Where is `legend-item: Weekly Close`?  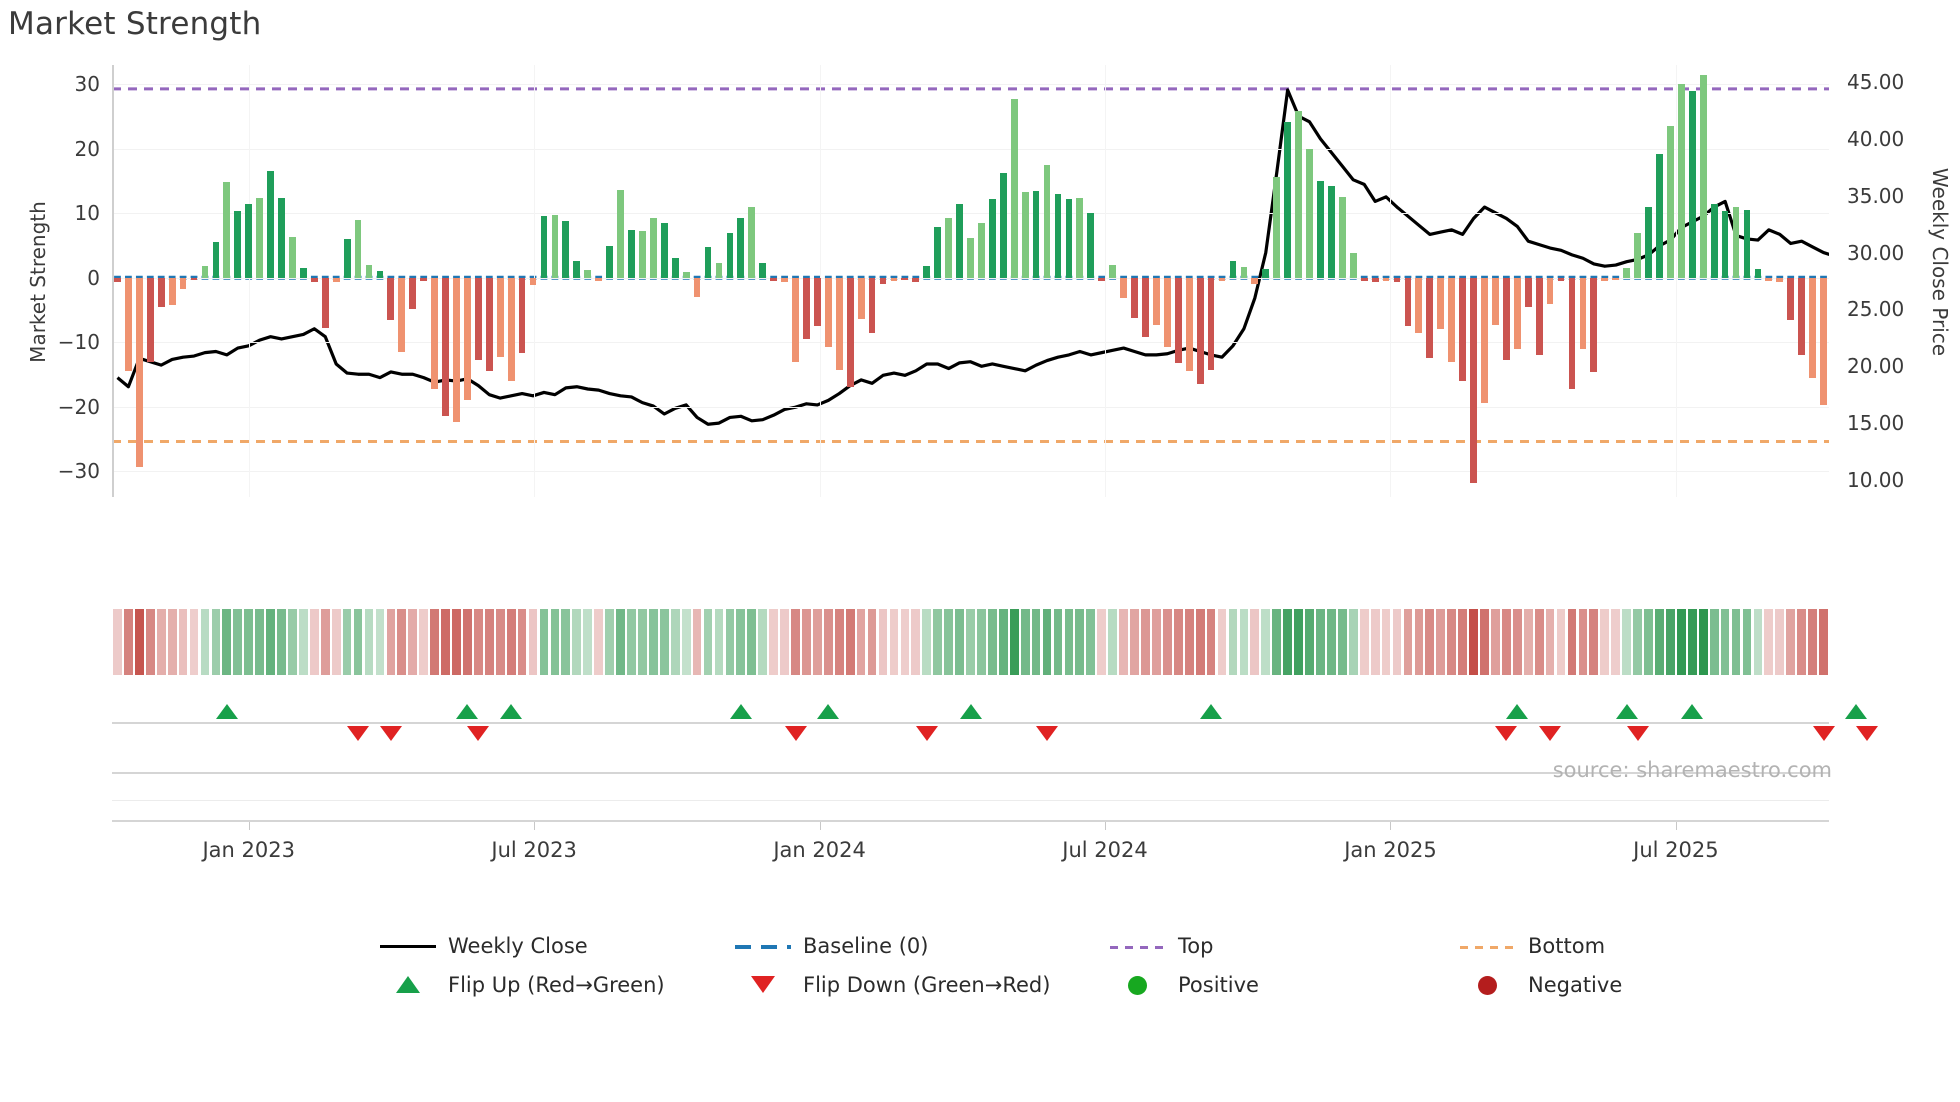 legend-item: Weekly Close is located at coordinates (484, 946).